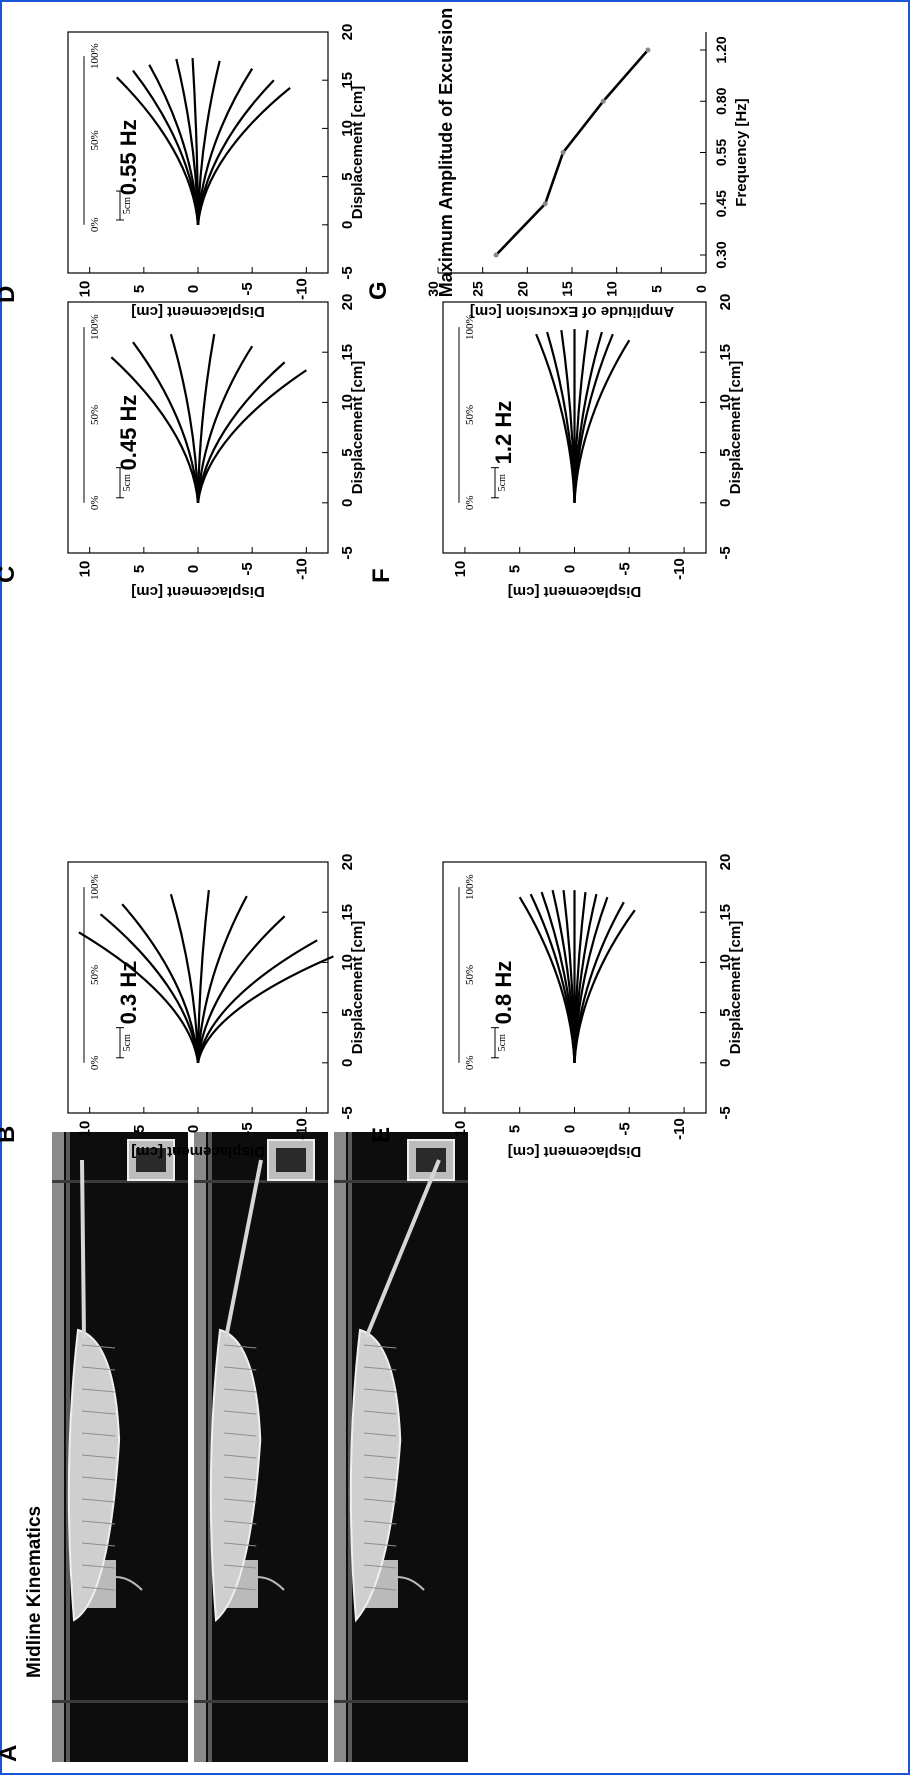 The width and height of the screenshot is (910, 1775). I want to click on x-tick-label: 0.30, so click(721, 254).